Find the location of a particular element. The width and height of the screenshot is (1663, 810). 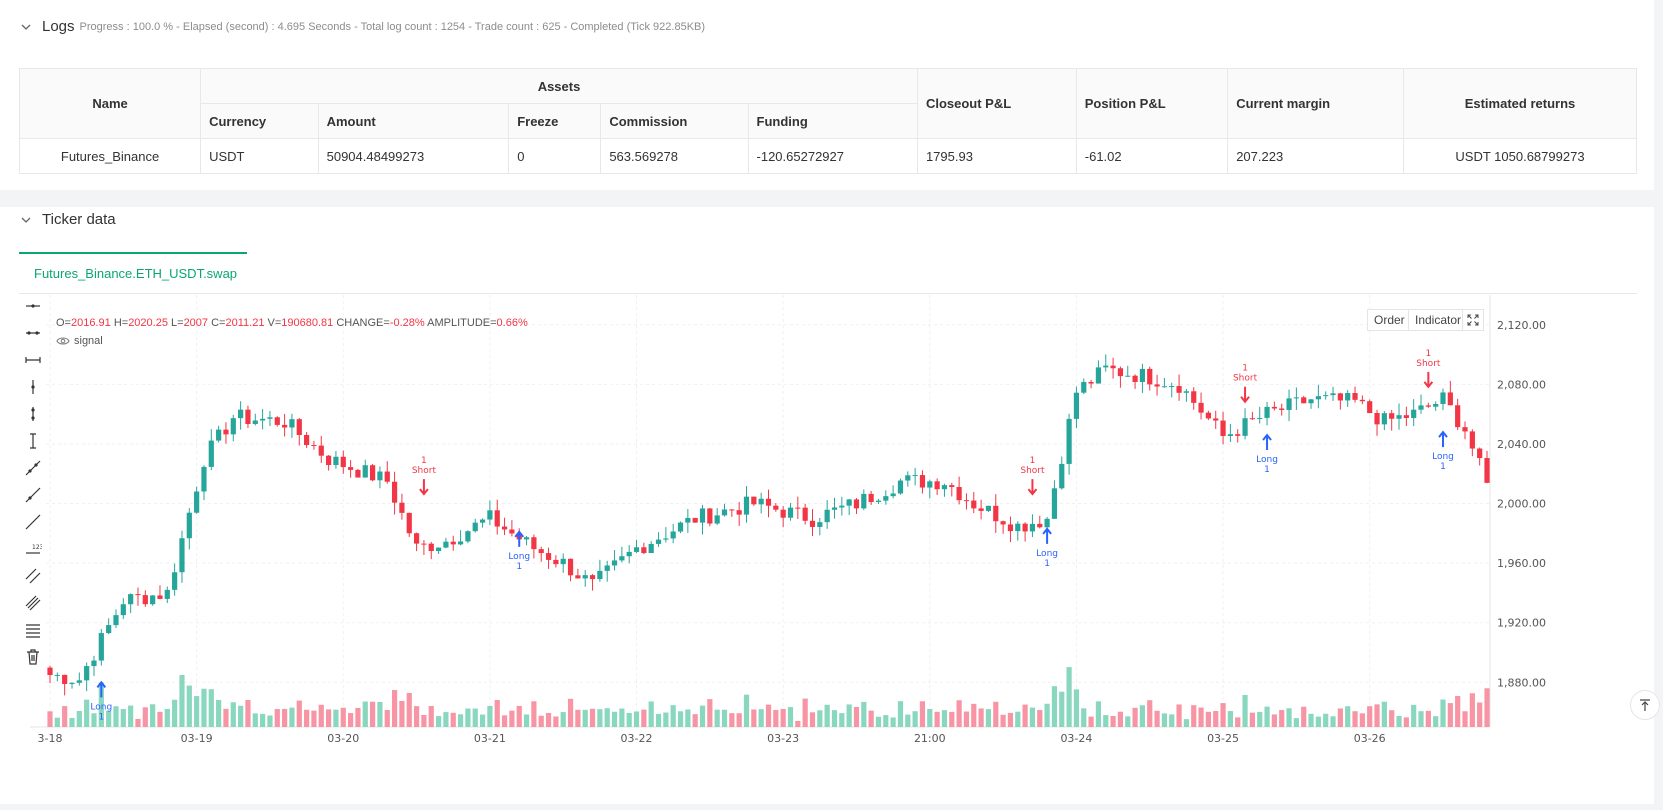

col-name: Name is located at coordinates (110, 103).